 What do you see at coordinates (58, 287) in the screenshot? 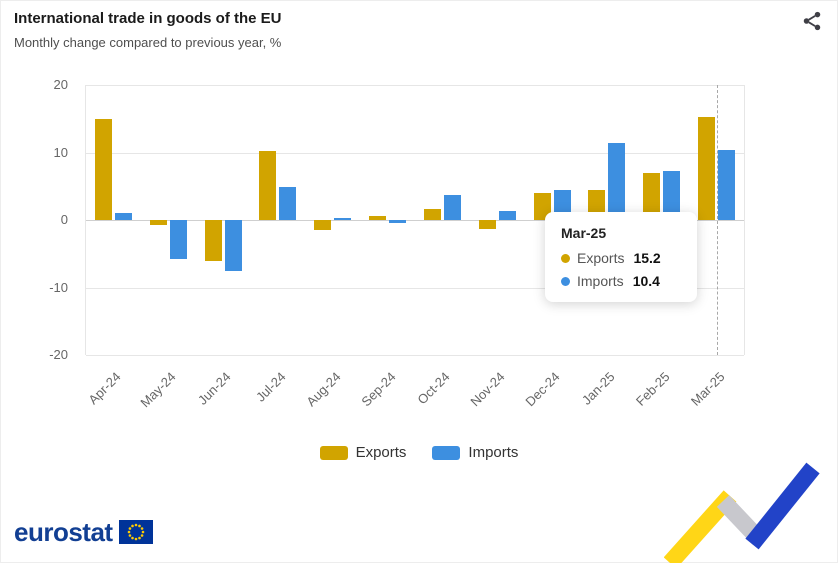
I see `y-tick-label: -10` at bounding box center [58, 287].